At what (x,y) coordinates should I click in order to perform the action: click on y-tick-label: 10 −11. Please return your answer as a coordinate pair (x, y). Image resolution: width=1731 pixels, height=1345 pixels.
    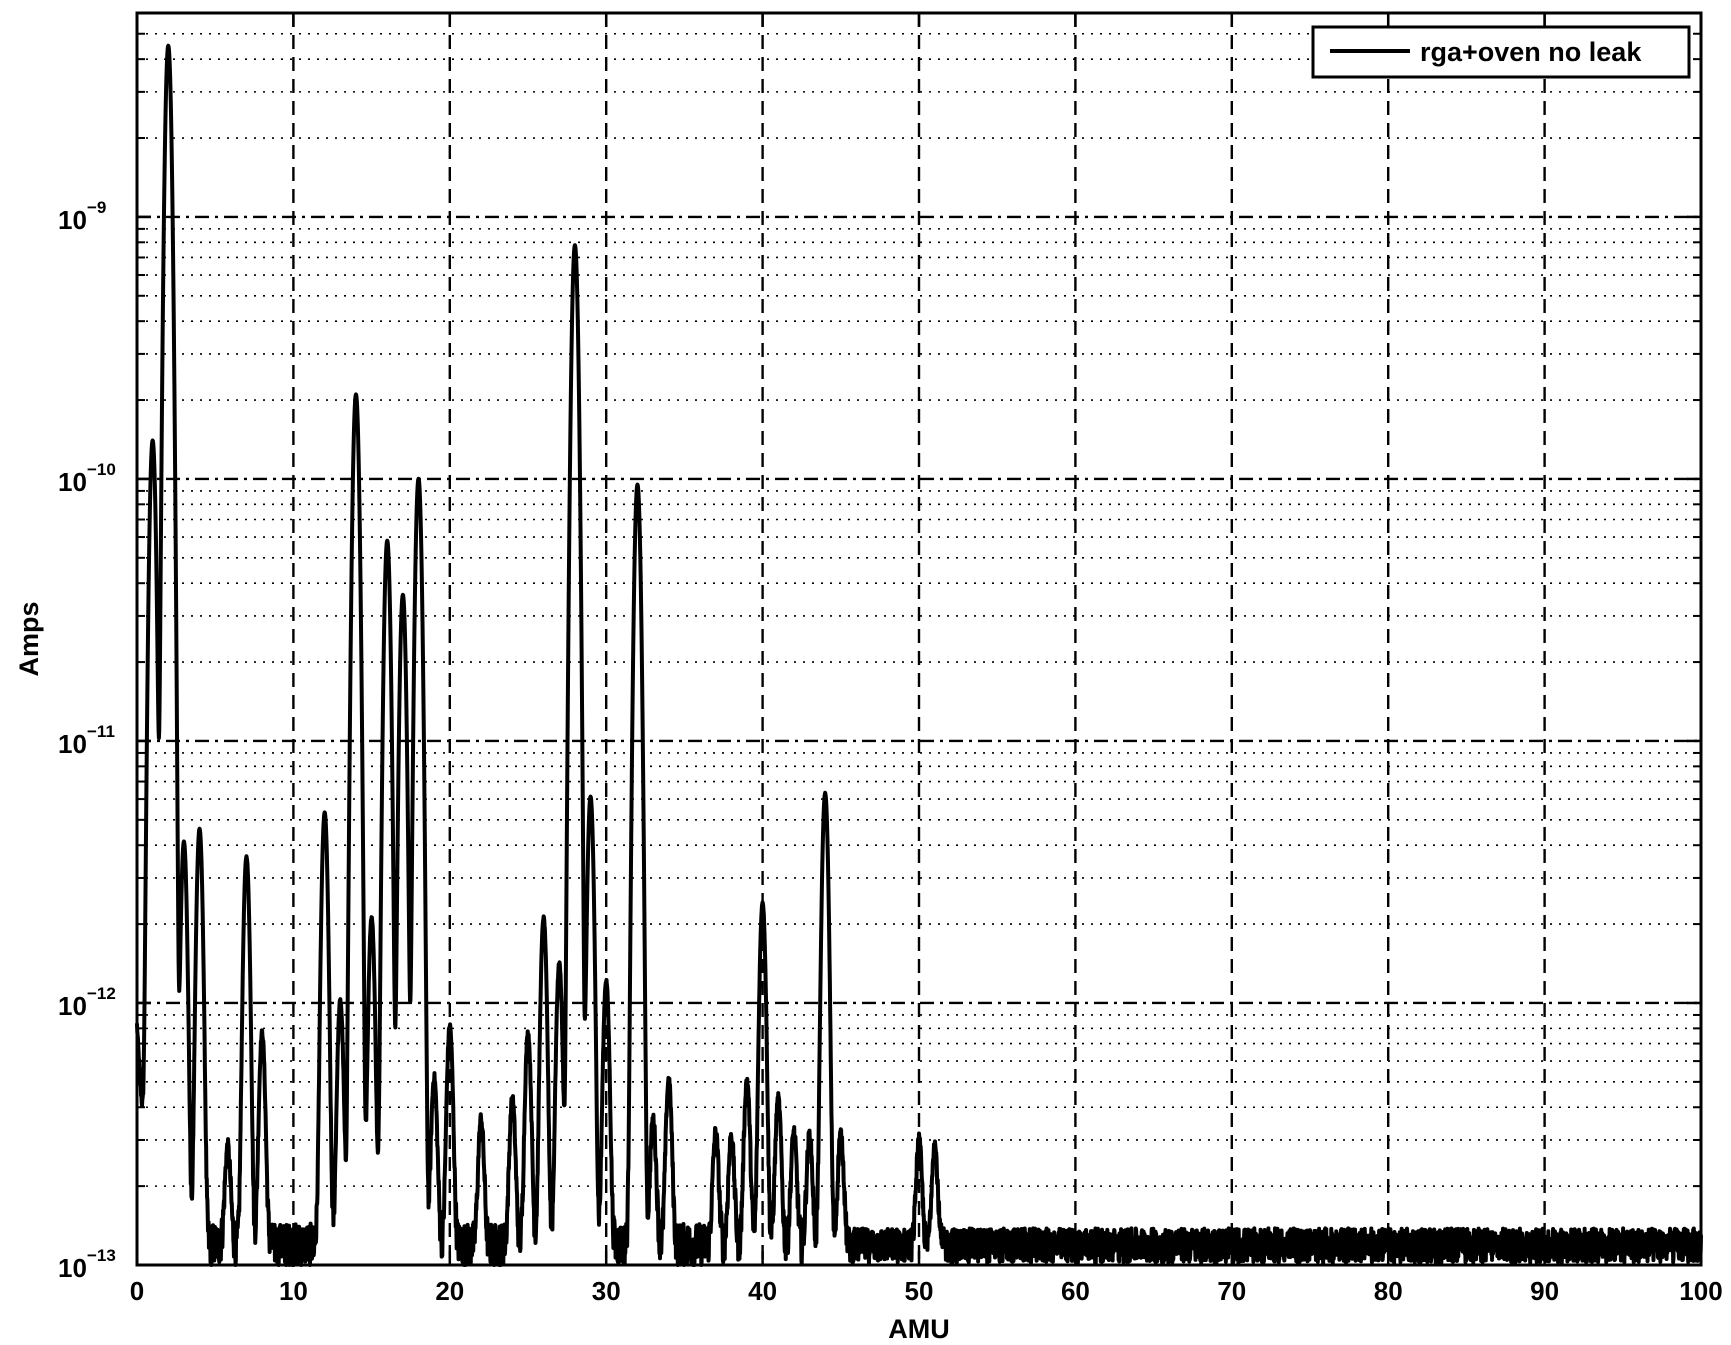
    Looking at the image, I should click on (86, 740).